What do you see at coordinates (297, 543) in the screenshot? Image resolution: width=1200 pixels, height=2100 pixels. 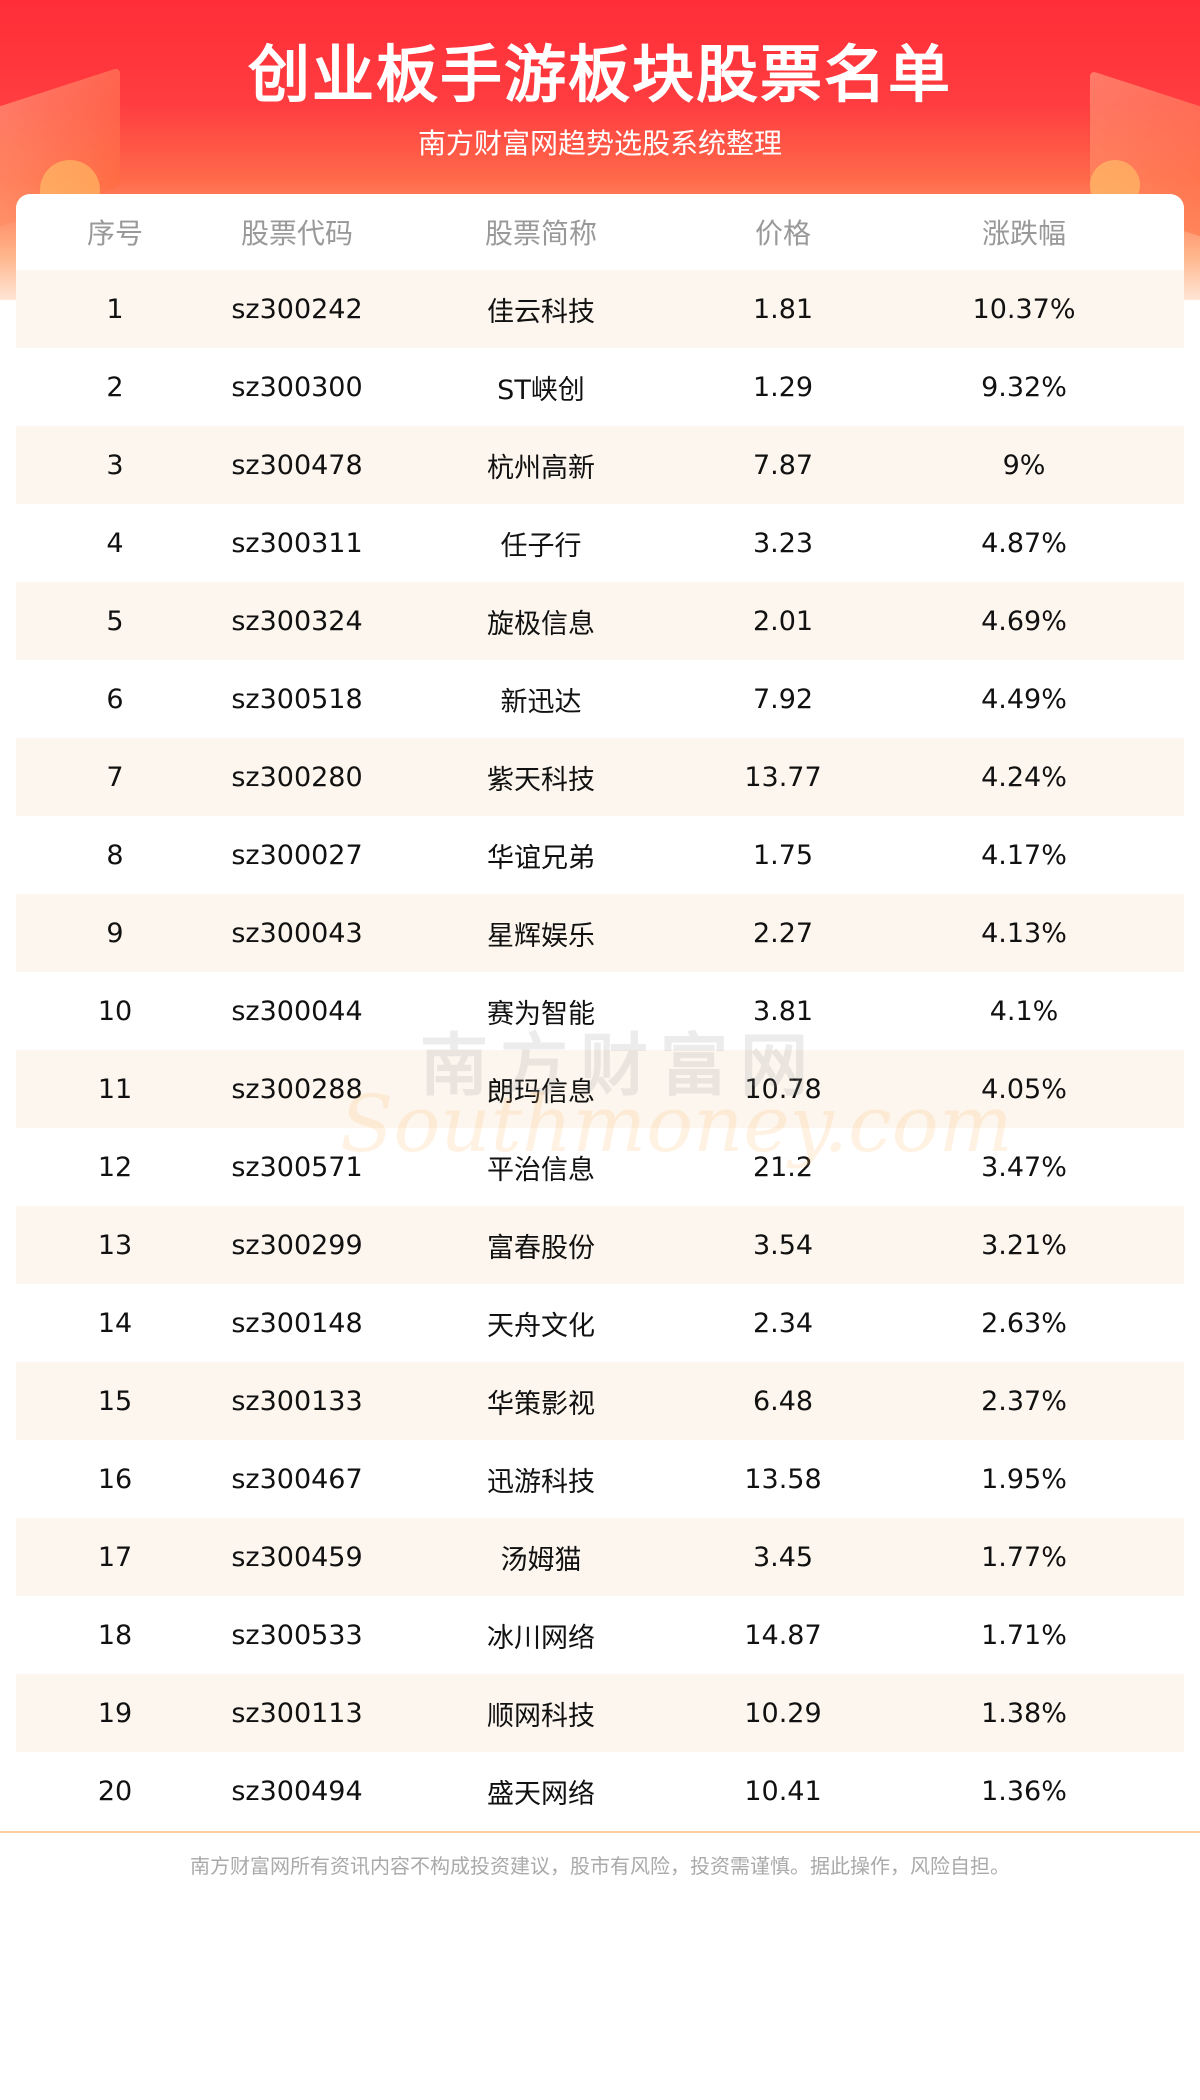 I see `cell-code: sz300311` at bounding box center [297, 543].